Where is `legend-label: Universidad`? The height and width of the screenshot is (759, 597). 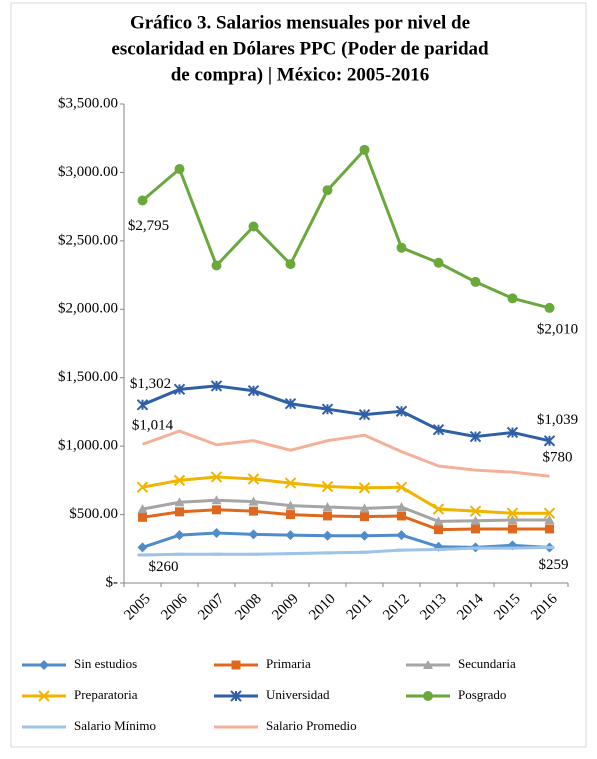 legend-label: Universidad is located at coordinates (298, 694).